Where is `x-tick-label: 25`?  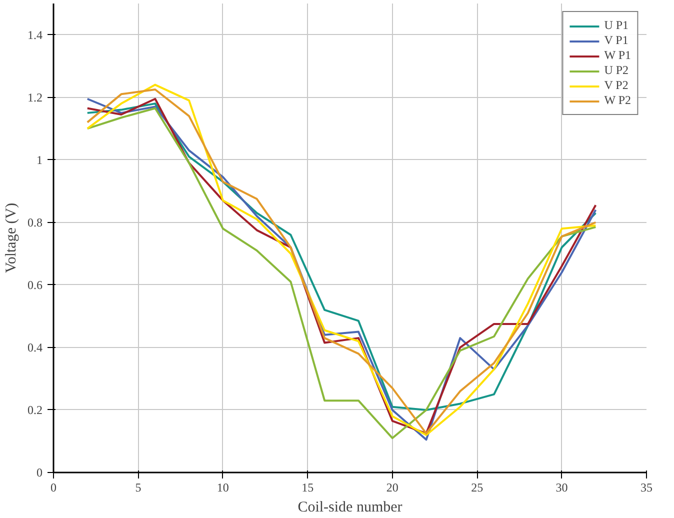 x-tick-label: 25 is located at coordinates (477, 487).